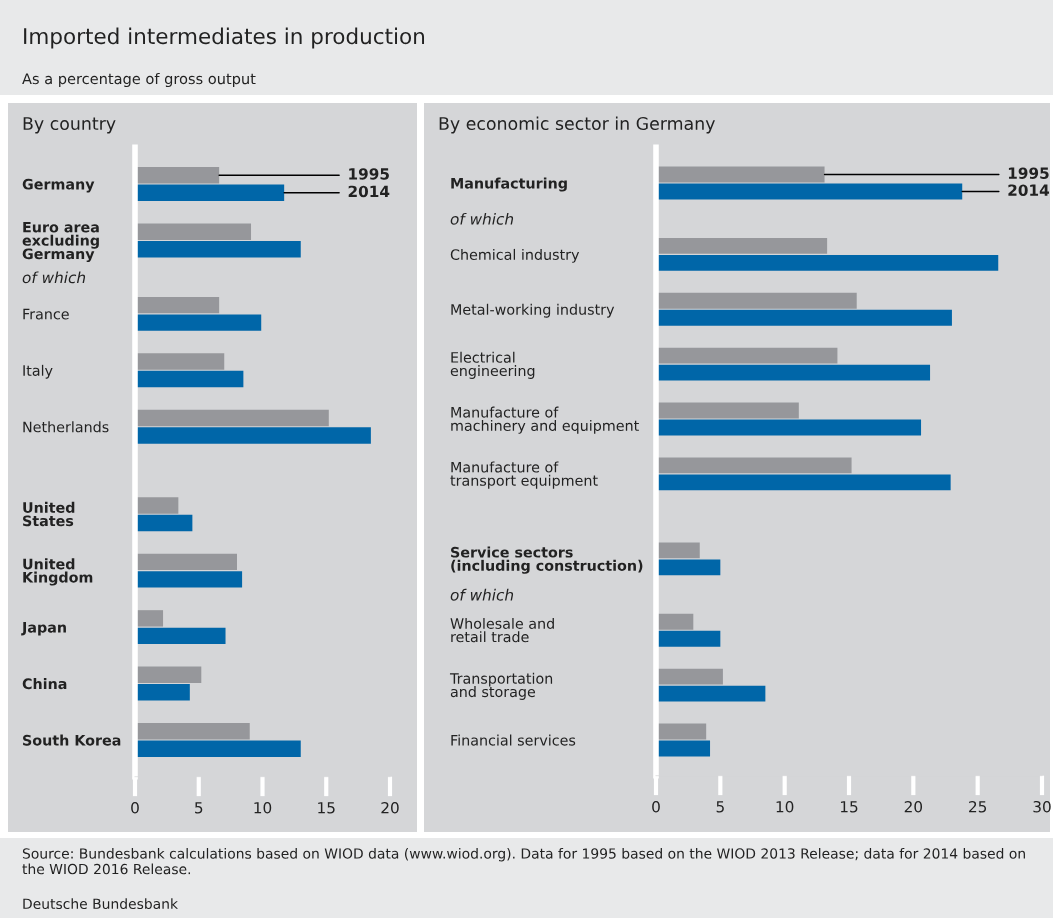 The image size is (1053, 918). What do you see at coordinates (547, 560) in the screenshot?
I see `y-tick-label: Service sectors (including construction)` at bounding box center [547, 560].